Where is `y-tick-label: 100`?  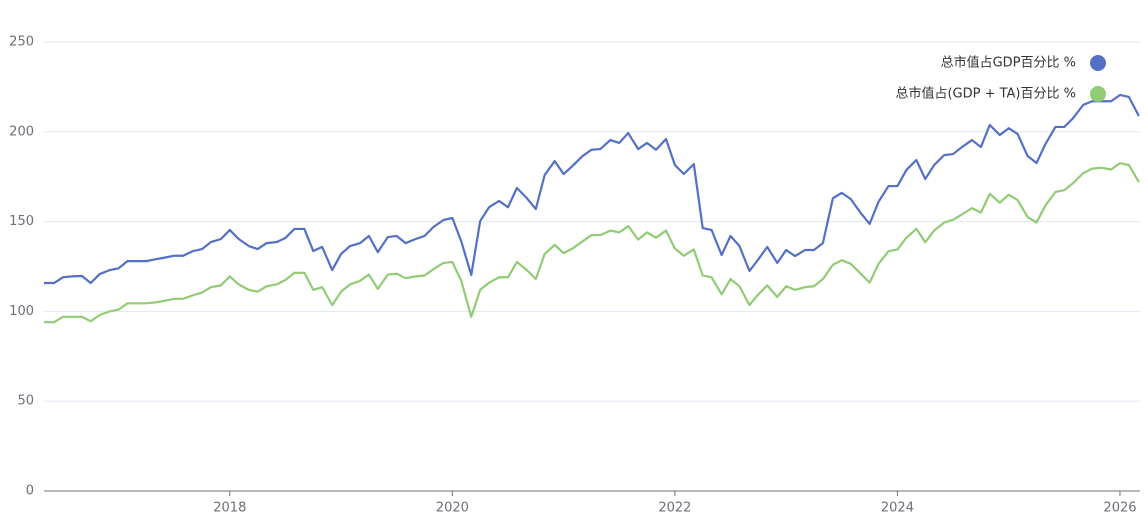 y-tick-label: 100 is located at coordinates (21, 311).